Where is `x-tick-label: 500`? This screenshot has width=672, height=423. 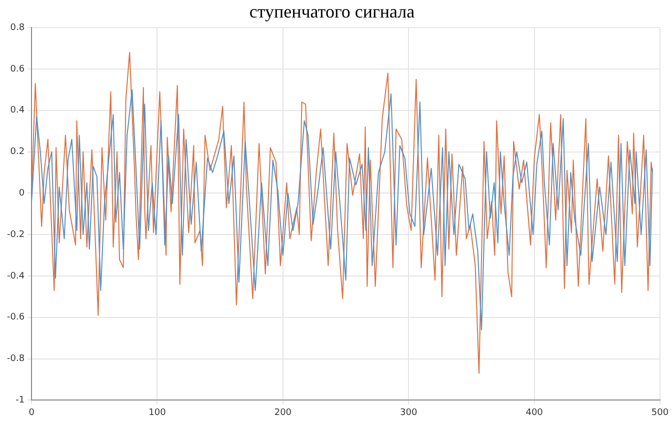
x-tick-label: 500 is located at coordinates (660, 413).